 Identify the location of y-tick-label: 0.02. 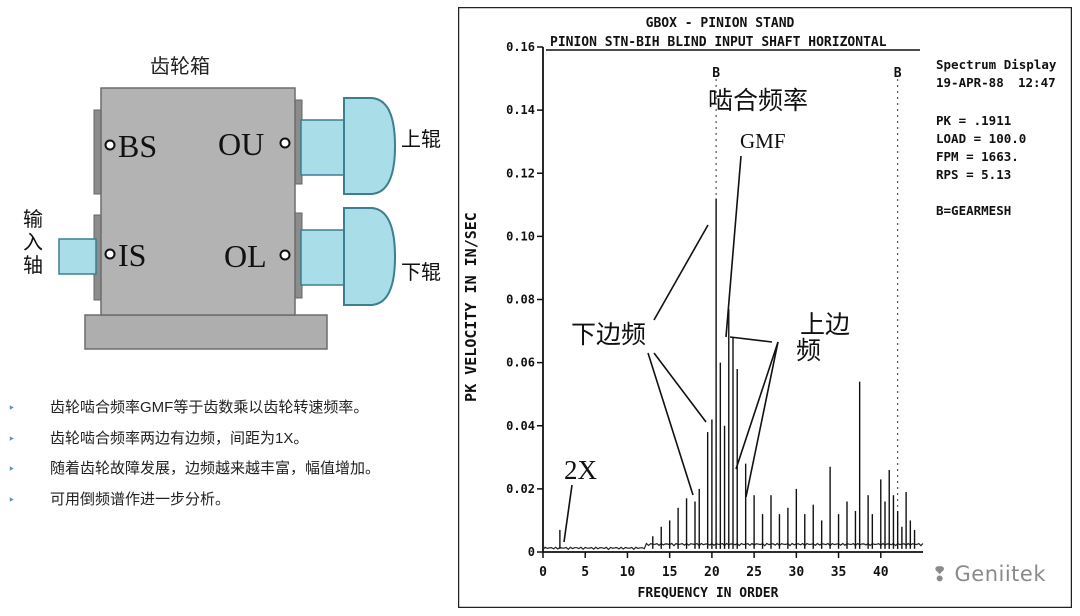
(520, 489).